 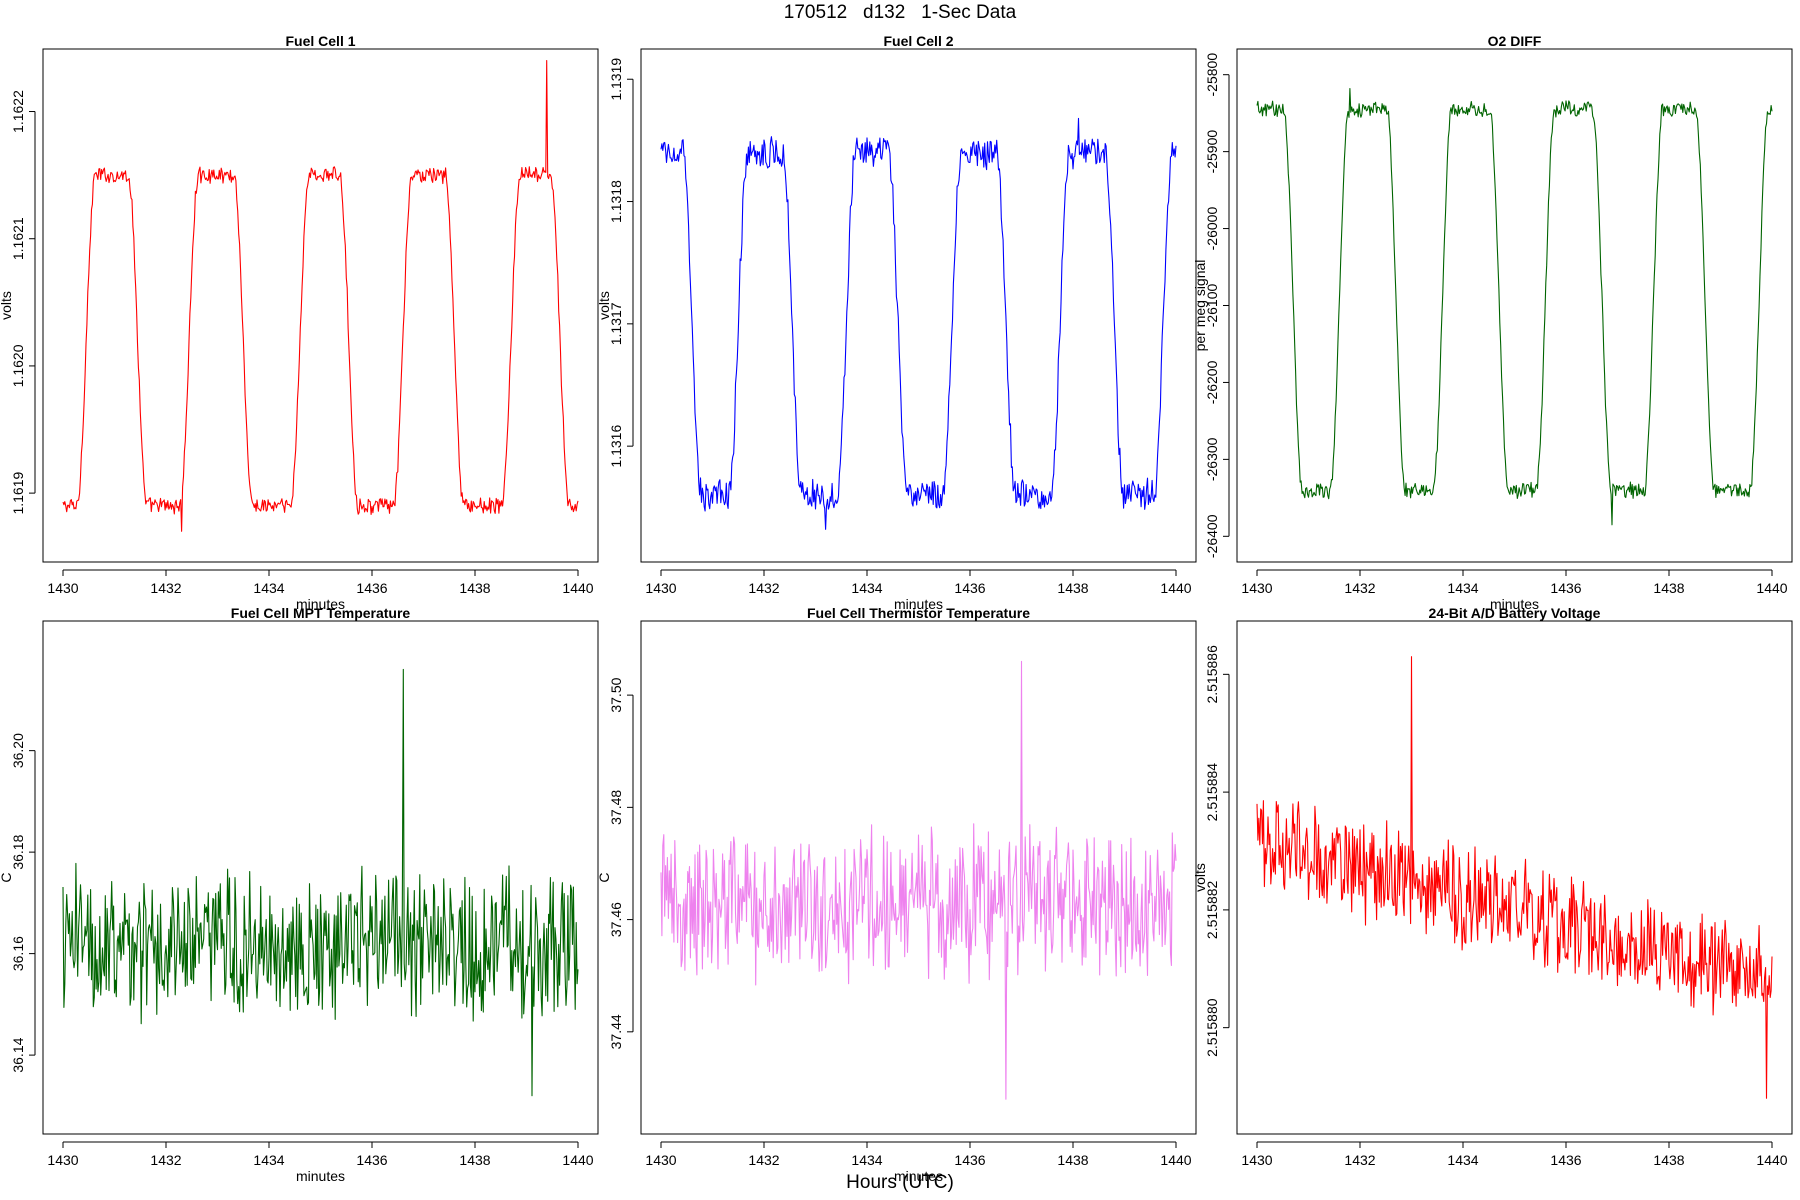 I want to click on fc2-x-tick-label: 1436, so click(x=969, y=588).